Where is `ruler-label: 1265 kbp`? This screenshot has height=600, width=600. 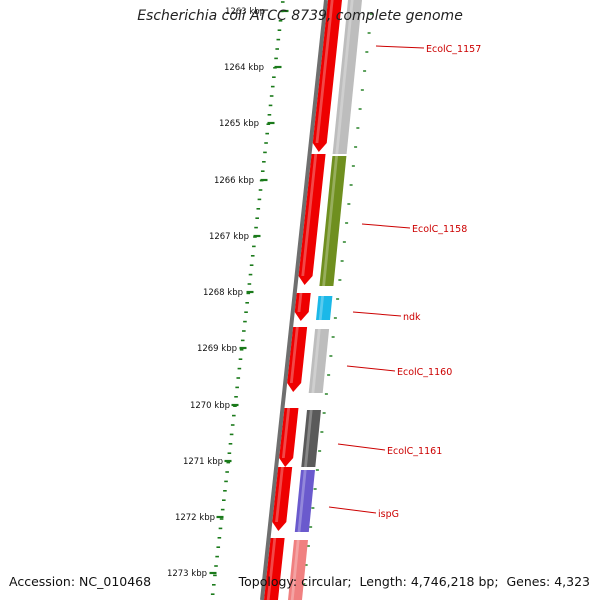 ruler-label: 1265 kbp is located at coordinates (239, 124).